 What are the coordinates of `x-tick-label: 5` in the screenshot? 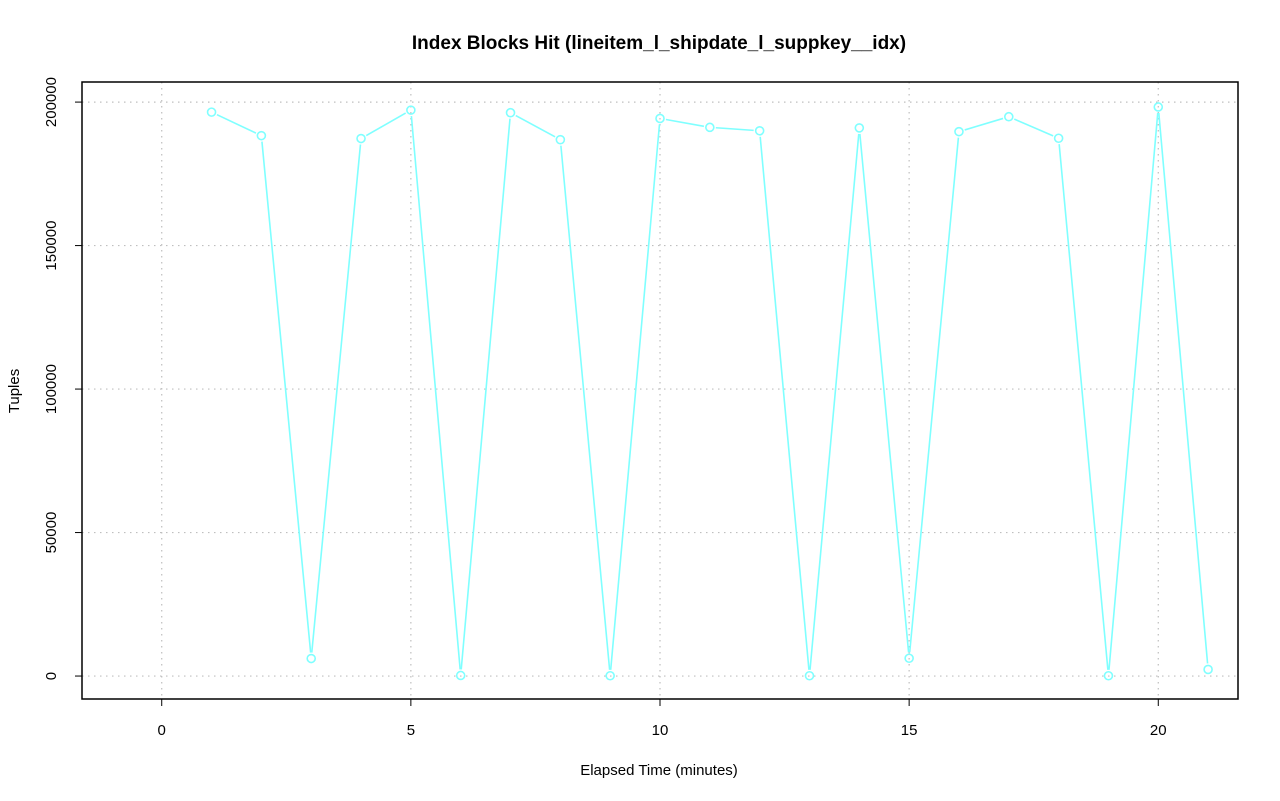 It's located at (411, 730).